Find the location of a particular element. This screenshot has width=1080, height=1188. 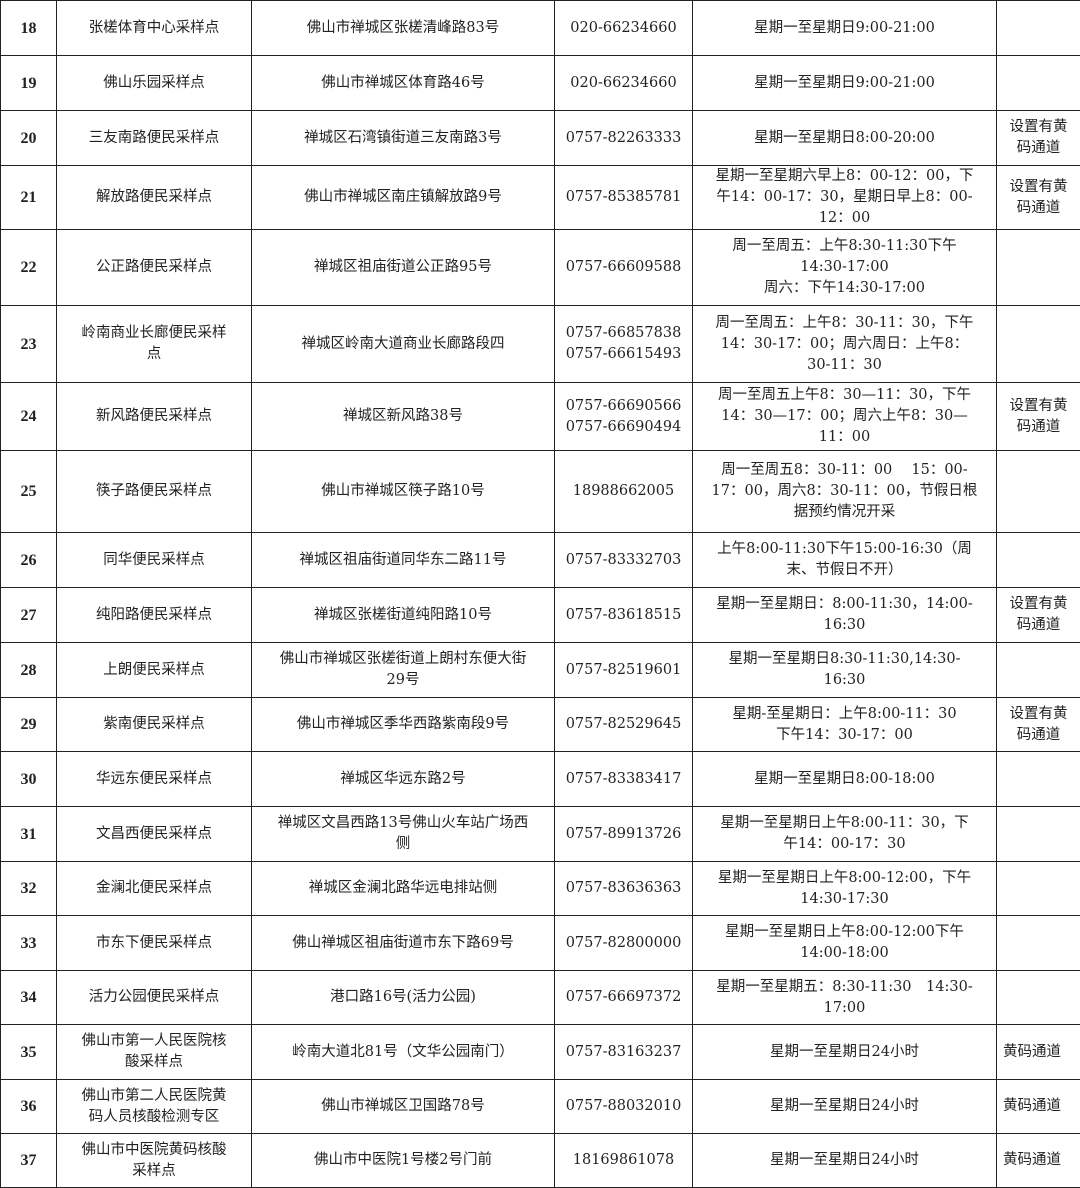

row-number: 20 is located at coordinates (29, 138).